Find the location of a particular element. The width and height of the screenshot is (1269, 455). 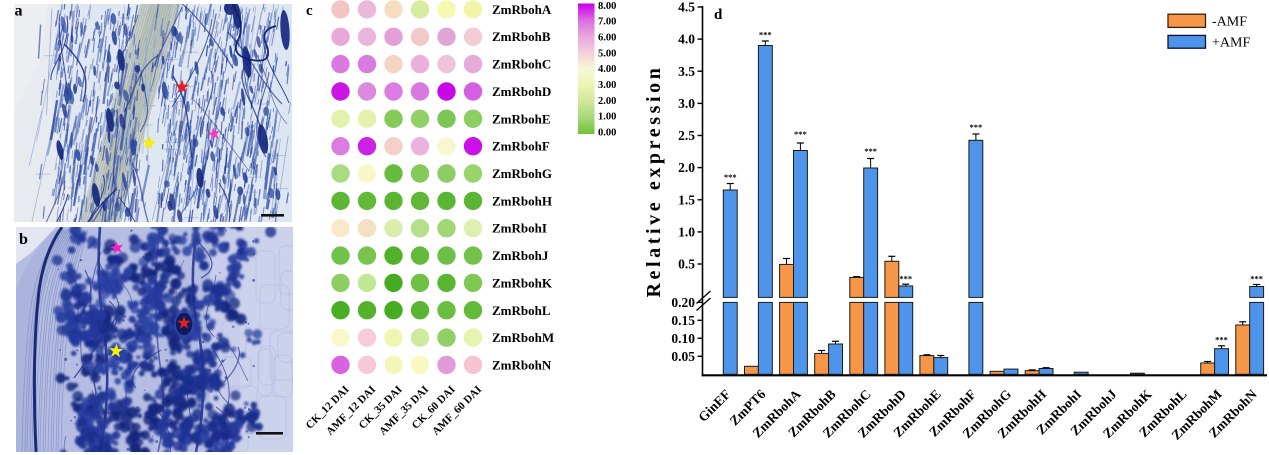

svg-text: 0.05 is located at coordinates (683, 356).